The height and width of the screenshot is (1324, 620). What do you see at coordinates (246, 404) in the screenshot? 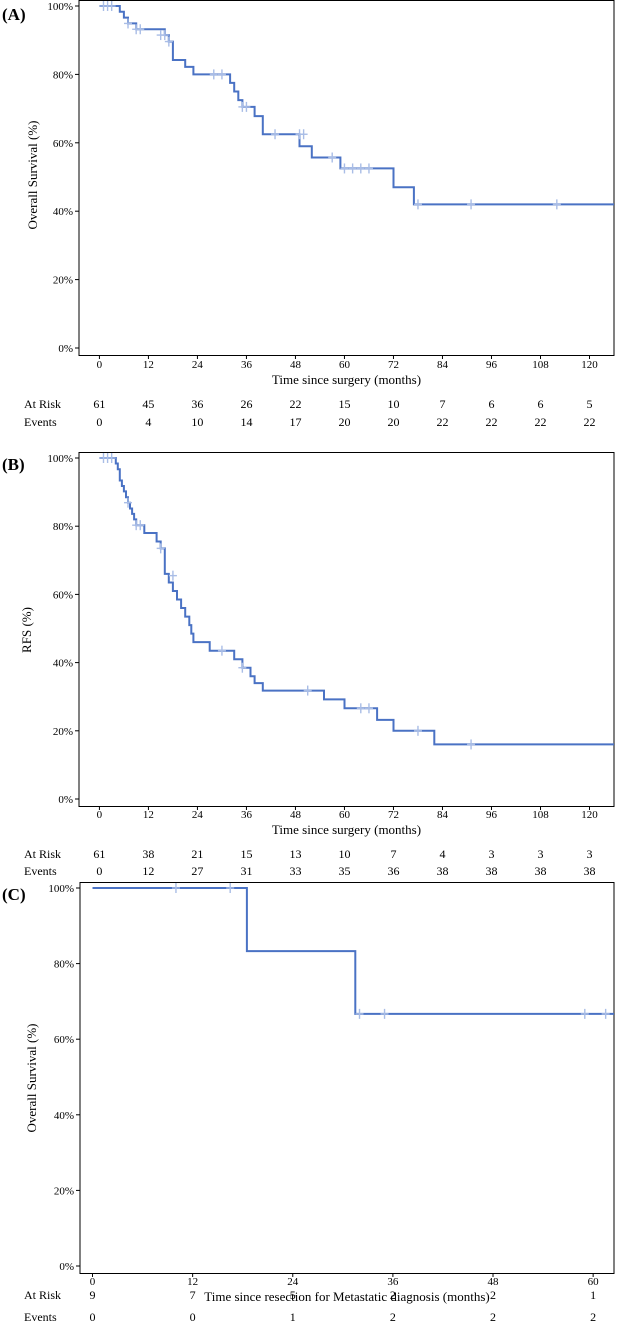
I see `risk-value: 26` at bounding box center [246, 404].